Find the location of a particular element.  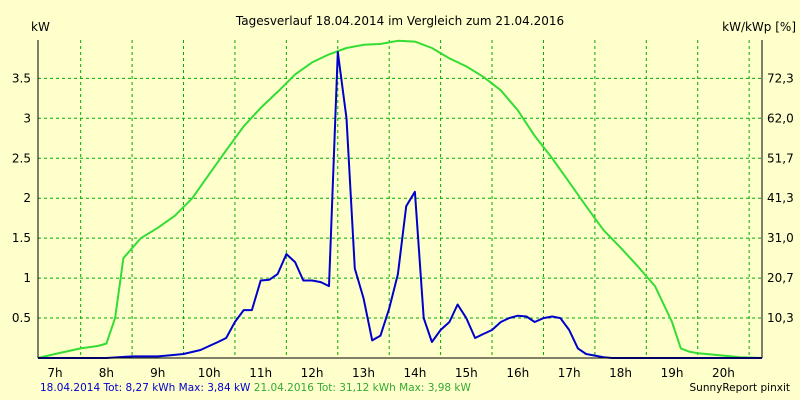

x-tick-label: 15h is located at coordinates (466, 373).